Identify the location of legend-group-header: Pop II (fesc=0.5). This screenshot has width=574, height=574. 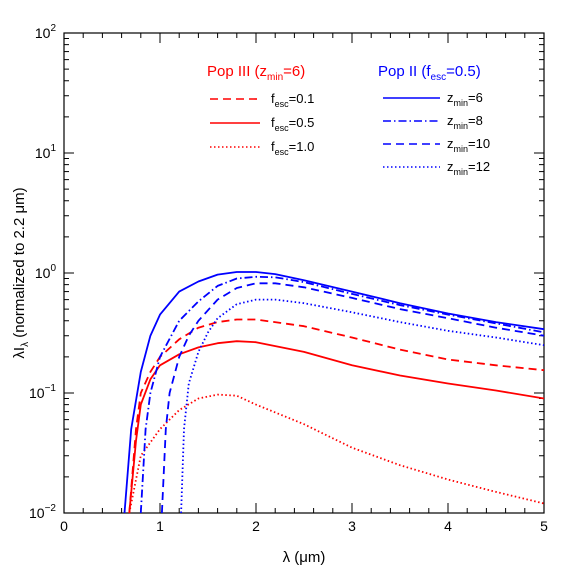
(429, 73).